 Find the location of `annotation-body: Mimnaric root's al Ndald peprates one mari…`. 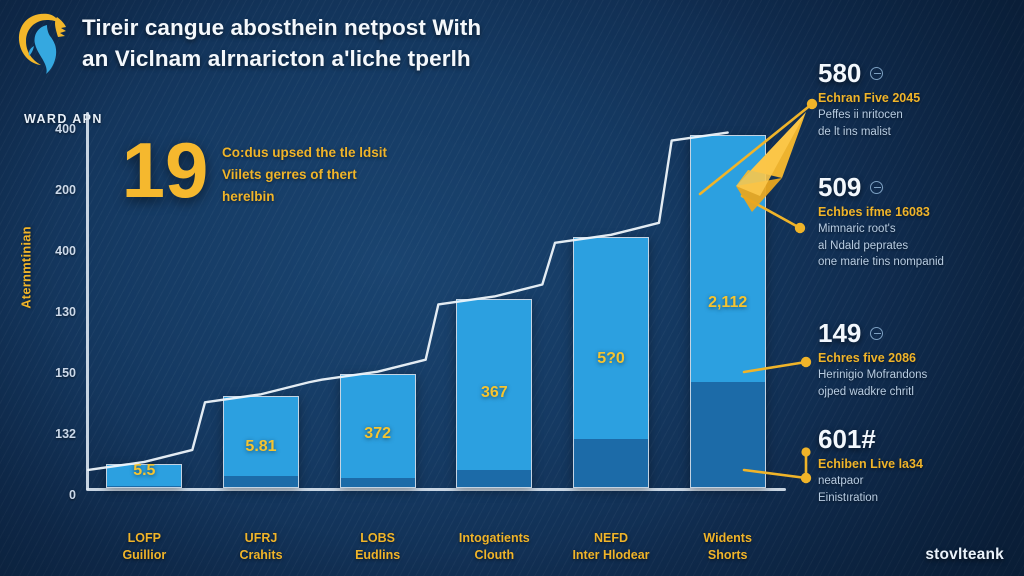

annotation-body: Mimnaric root's al Ndald peprates one mari… is located at coordinates (921, 246).